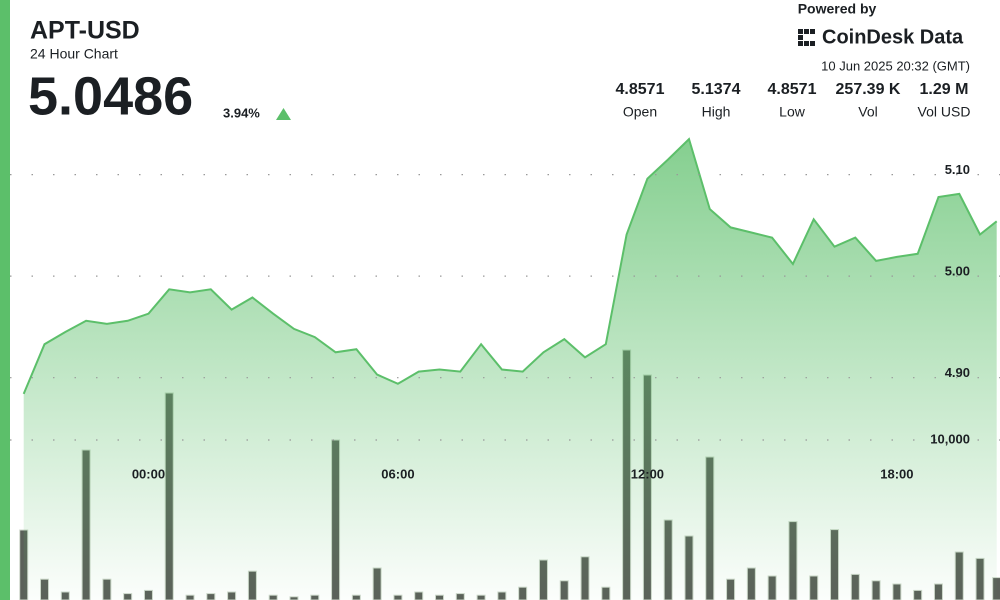  What do you see at coordinates (867, 112) in the screenshot?
I see `stat-label: Vol` at bounding box center [867, 112].